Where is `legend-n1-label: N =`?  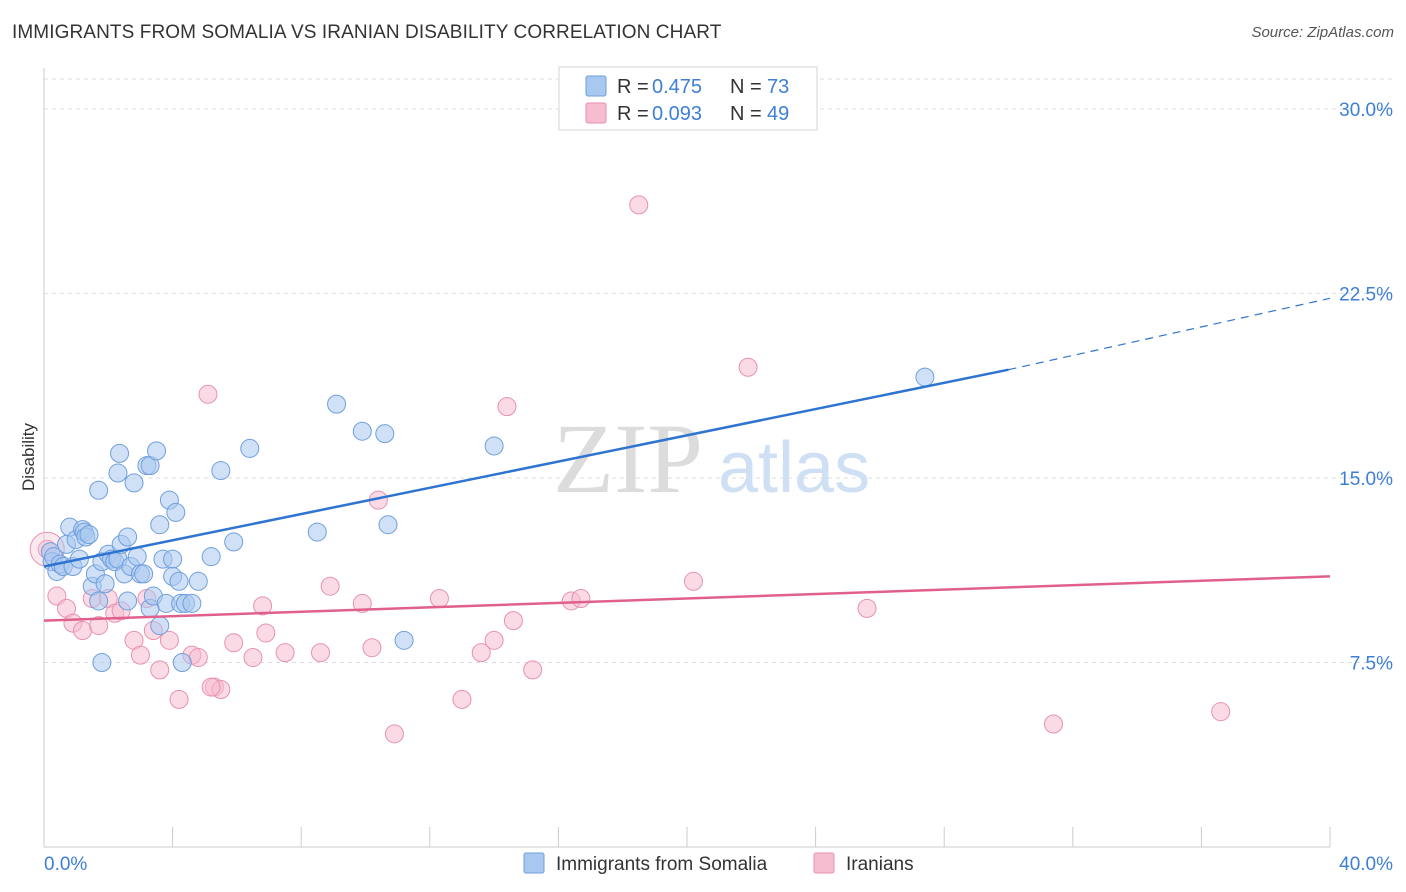 legend-n1-label: N = is located at coordinates (748, 87).